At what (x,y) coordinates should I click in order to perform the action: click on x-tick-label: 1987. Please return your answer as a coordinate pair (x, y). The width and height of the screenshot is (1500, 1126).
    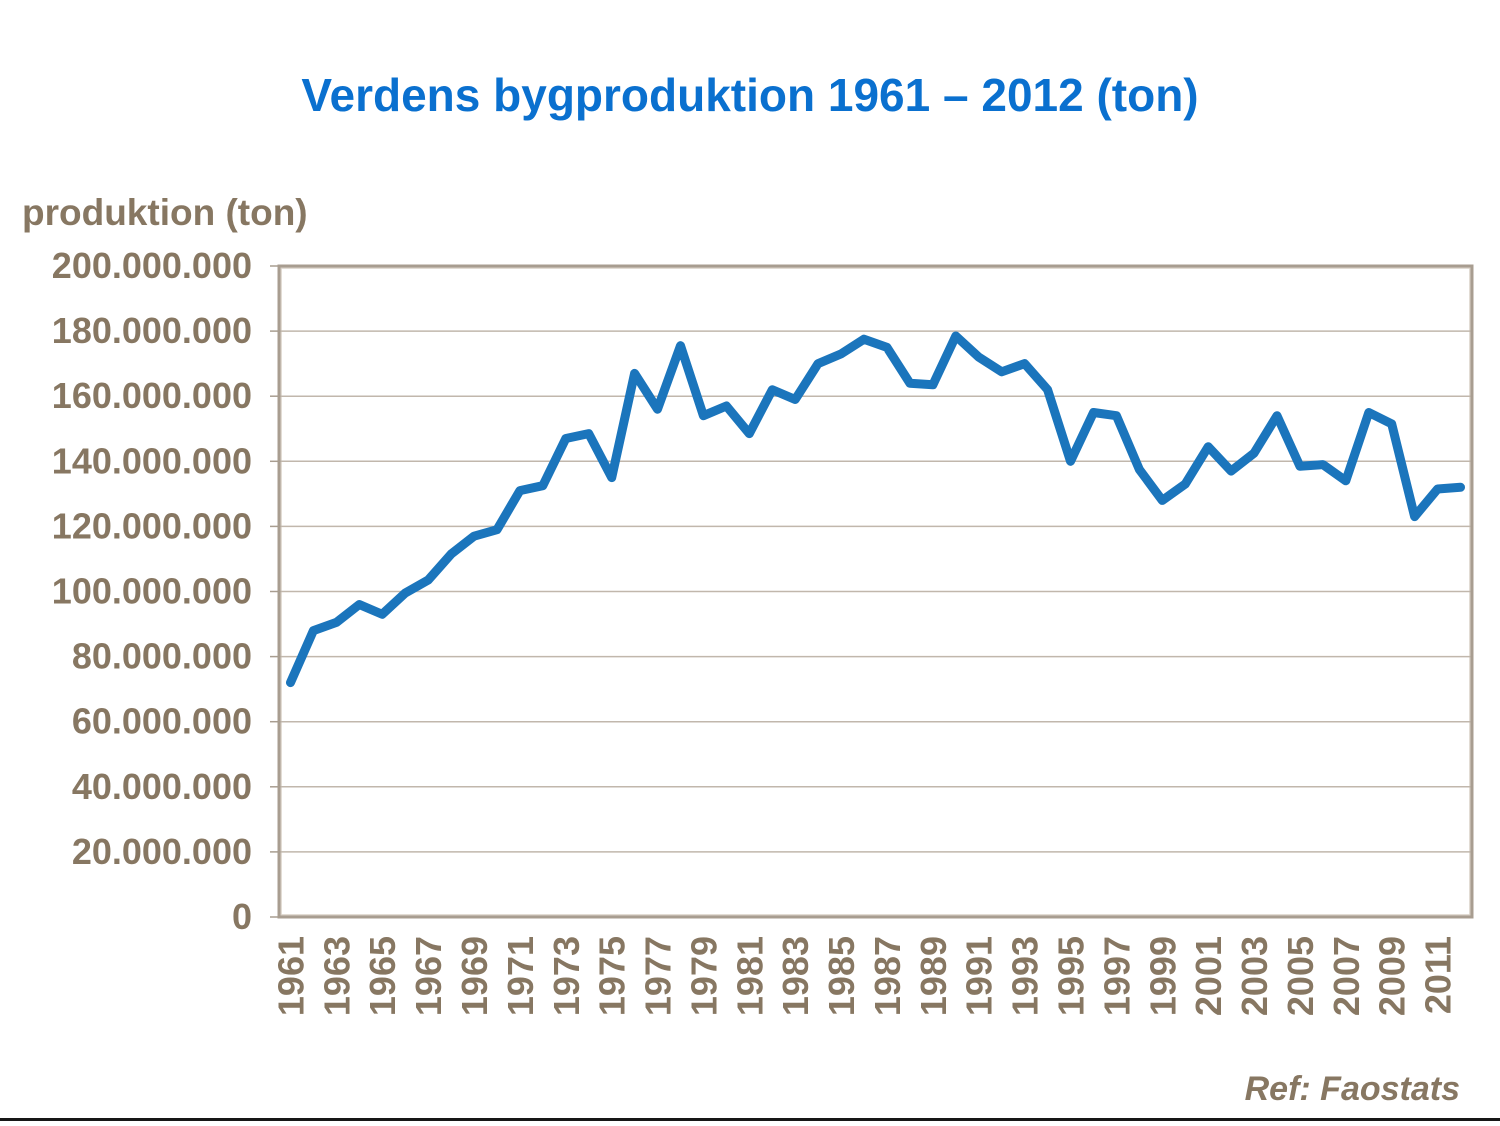
    Looking at the image, I should click on (887, 976).